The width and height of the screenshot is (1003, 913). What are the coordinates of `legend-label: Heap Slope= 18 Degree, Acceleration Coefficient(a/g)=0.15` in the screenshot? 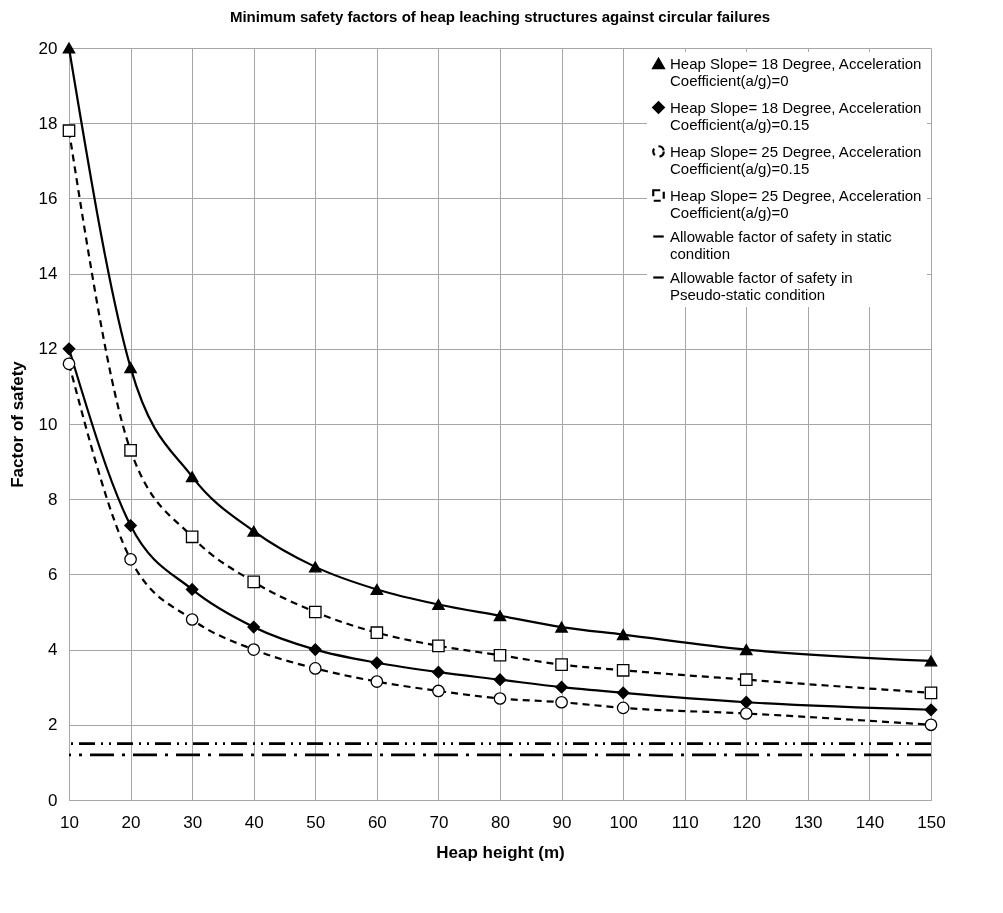 It's located at (796, 115).